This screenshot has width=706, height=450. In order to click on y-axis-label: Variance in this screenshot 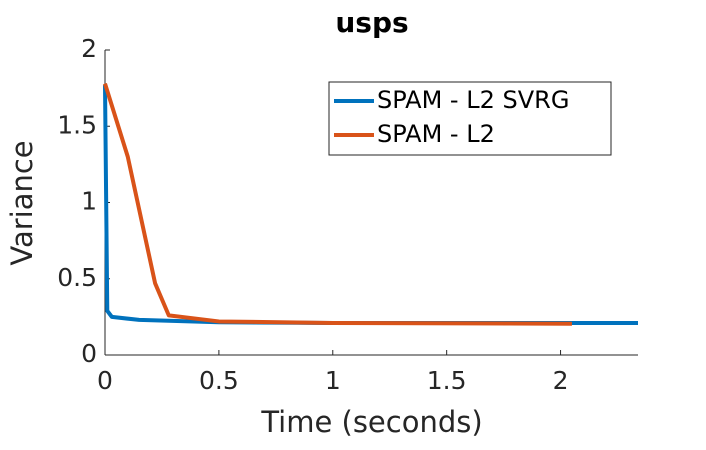, I will do `click(22, 202)`.